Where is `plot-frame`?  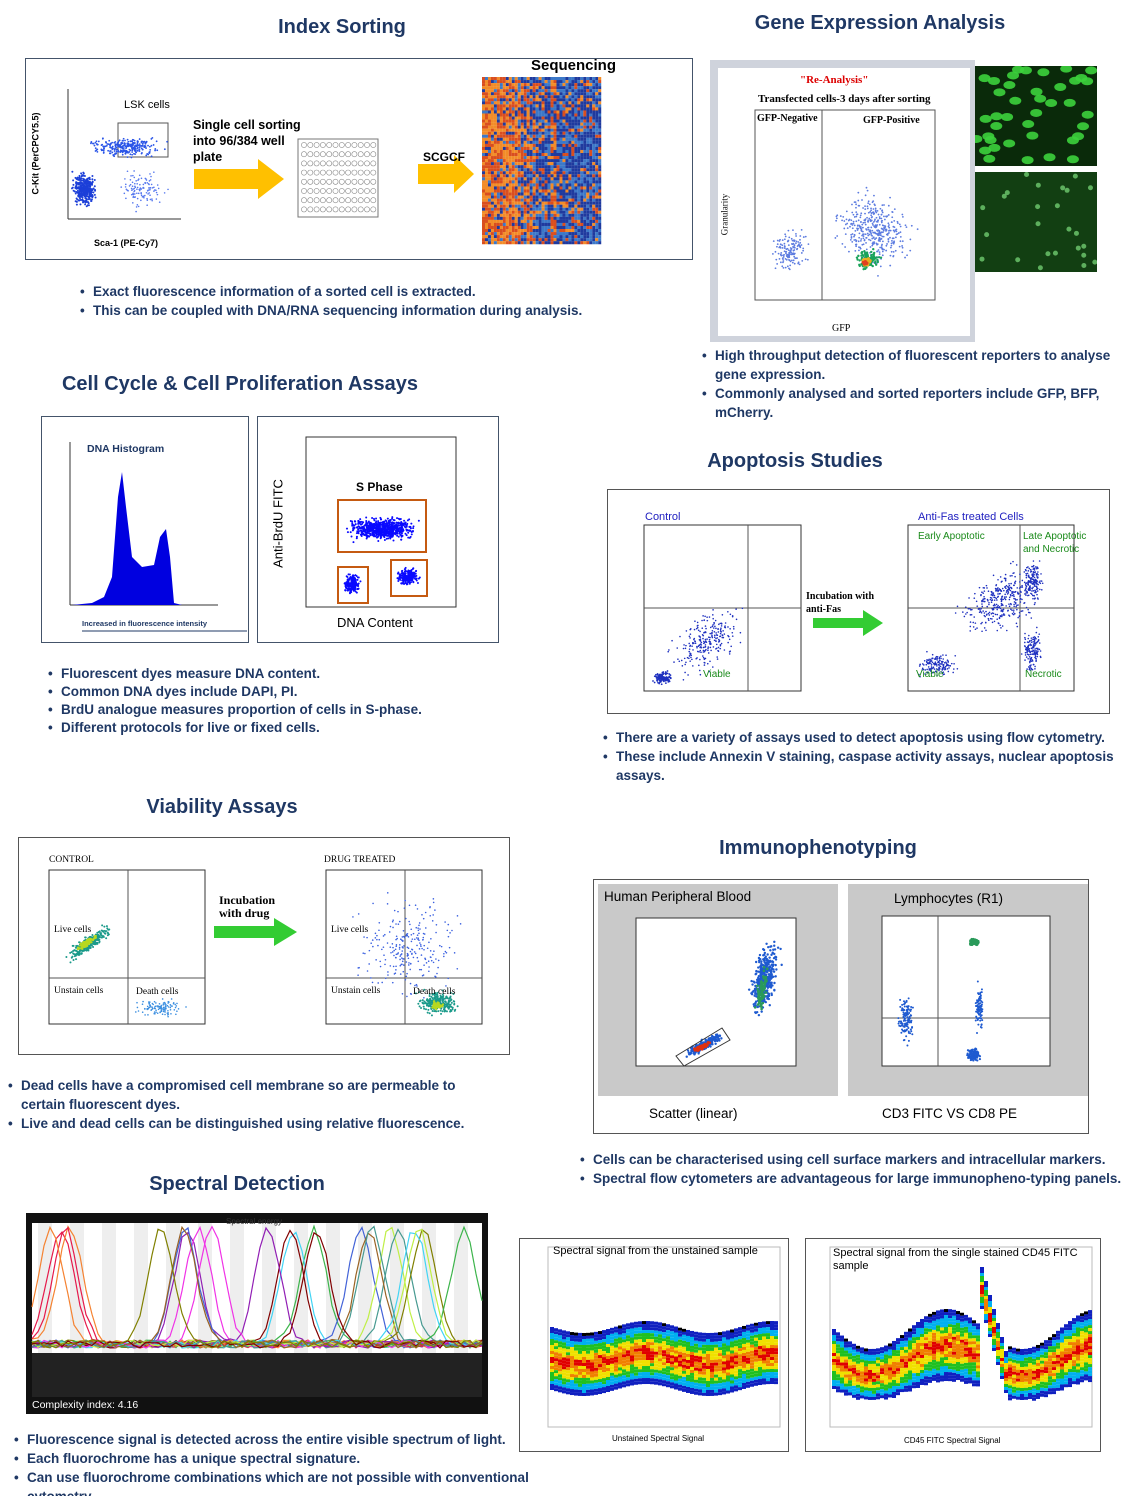 plot-frame is located at coordinates (381, 522).